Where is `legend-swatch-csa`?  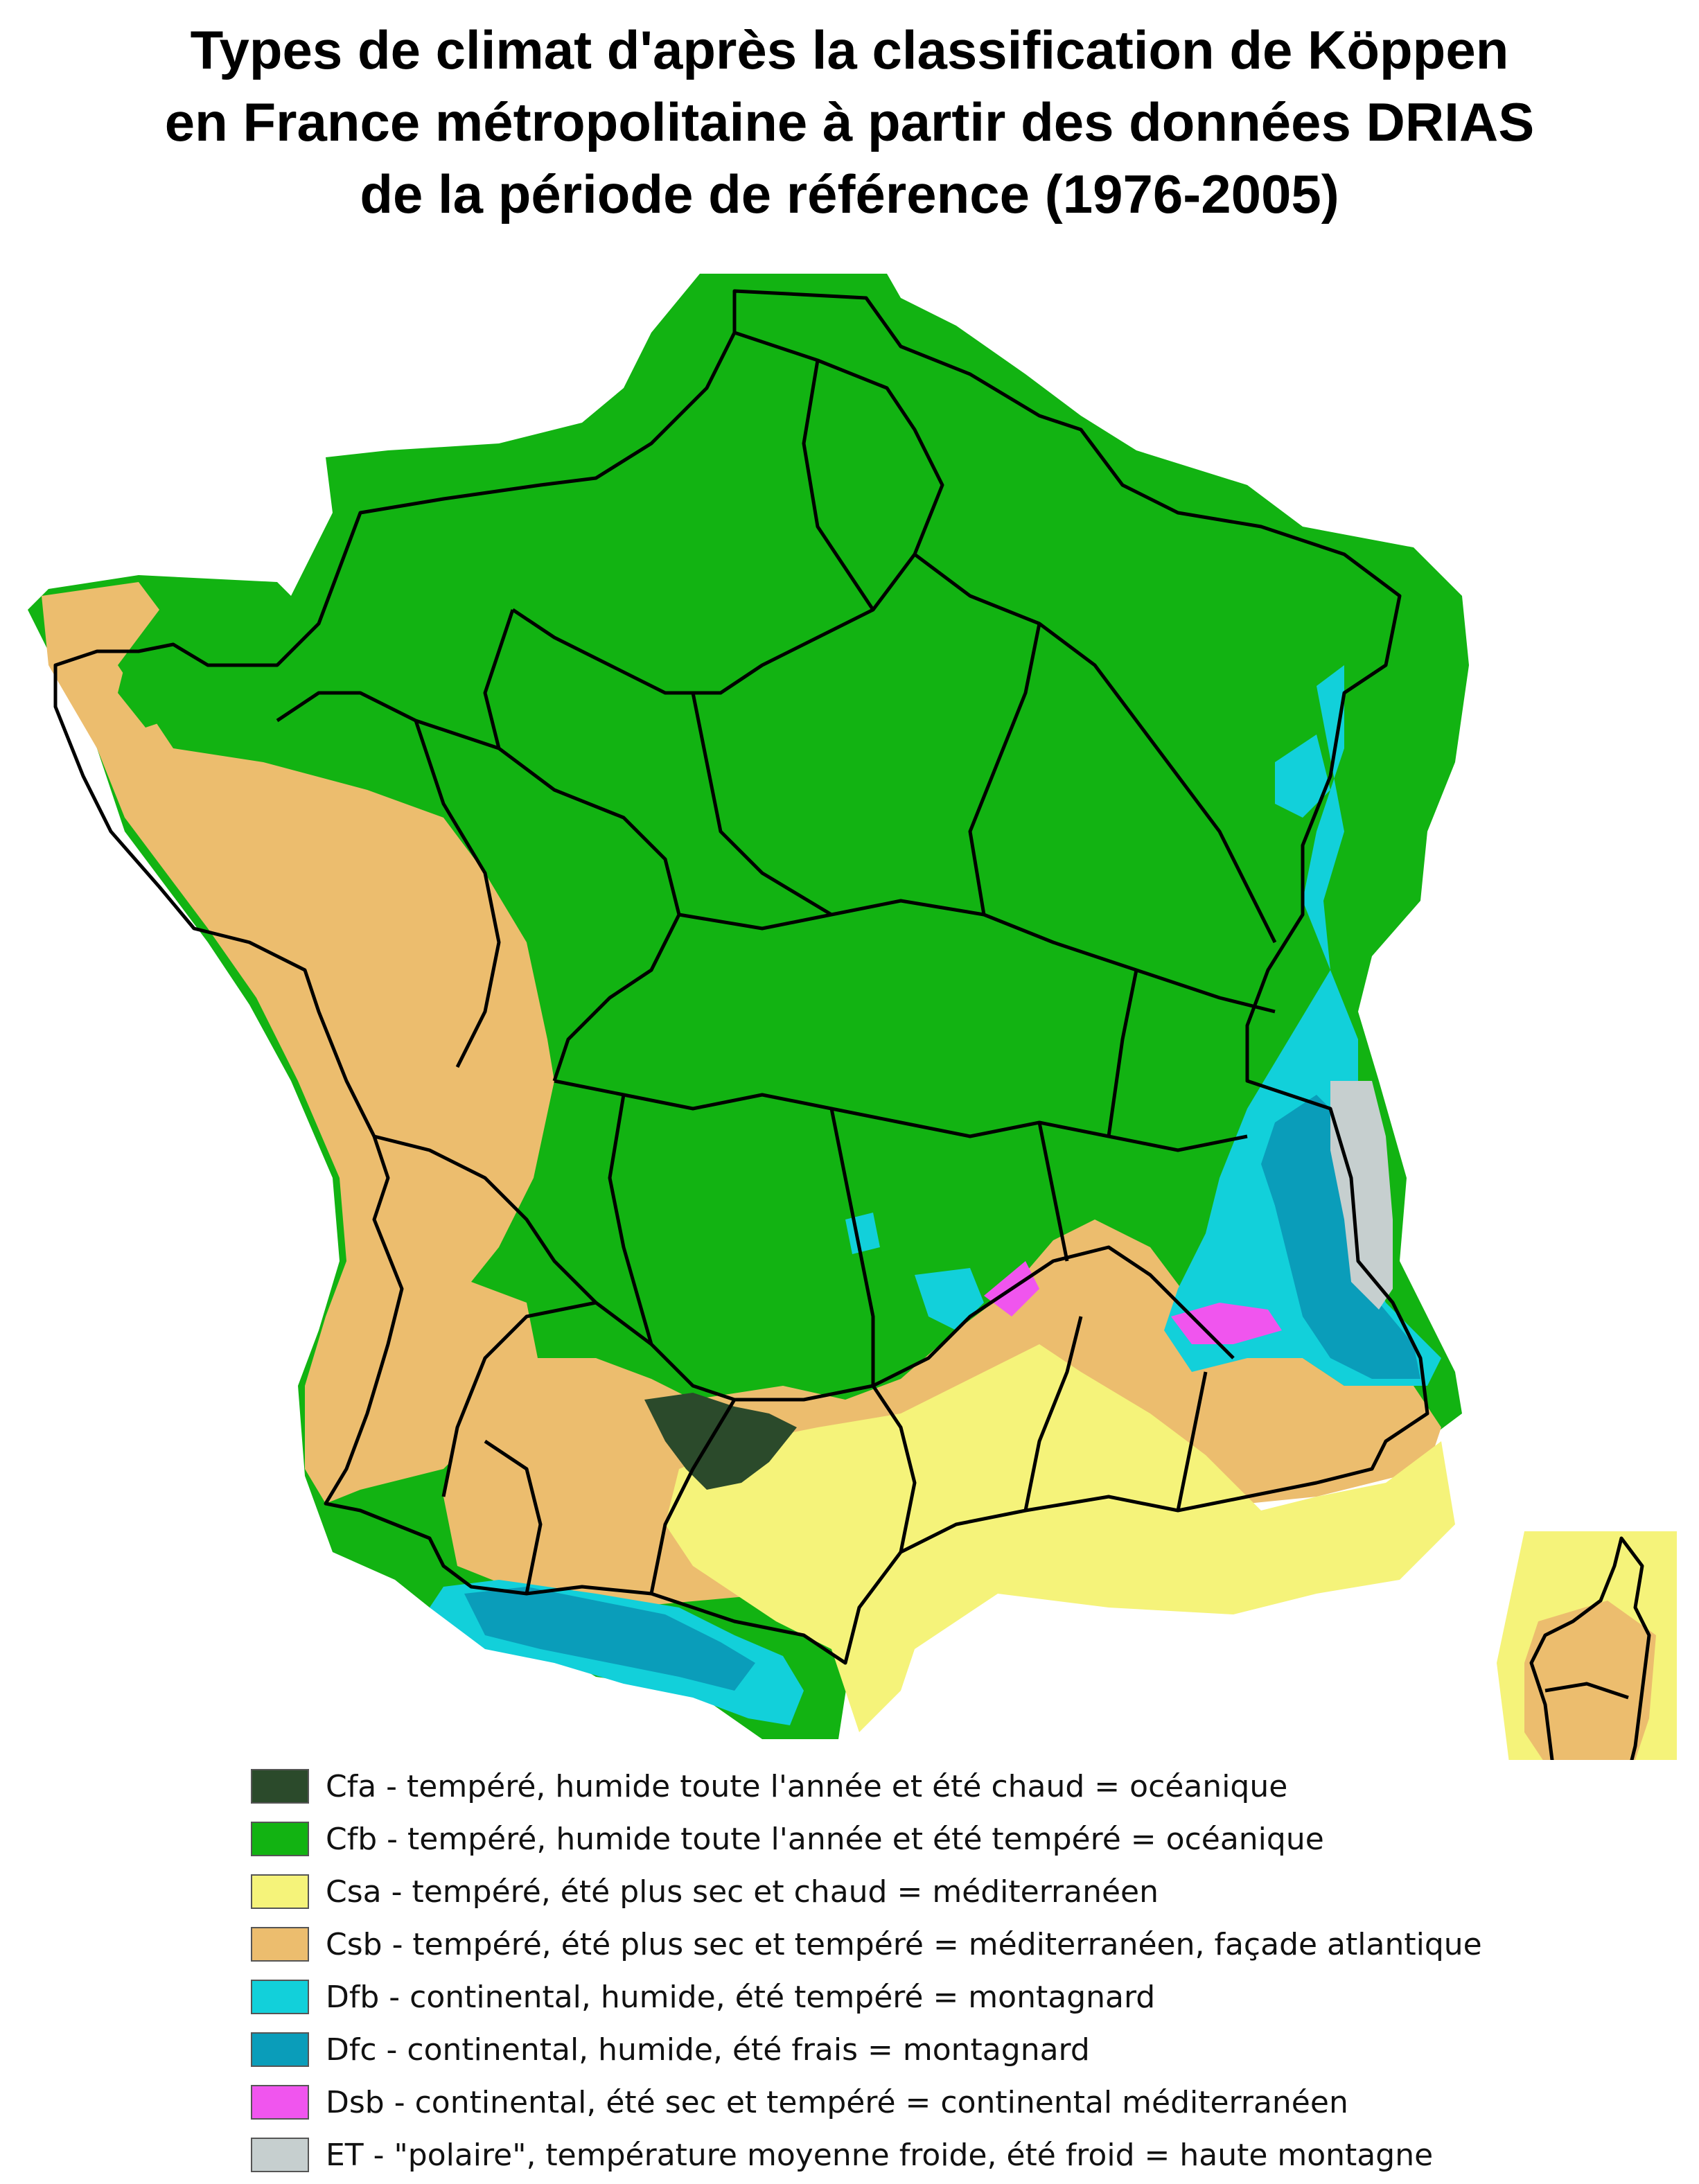 legend-swatch-csa is located at coordinates (280, 1891).